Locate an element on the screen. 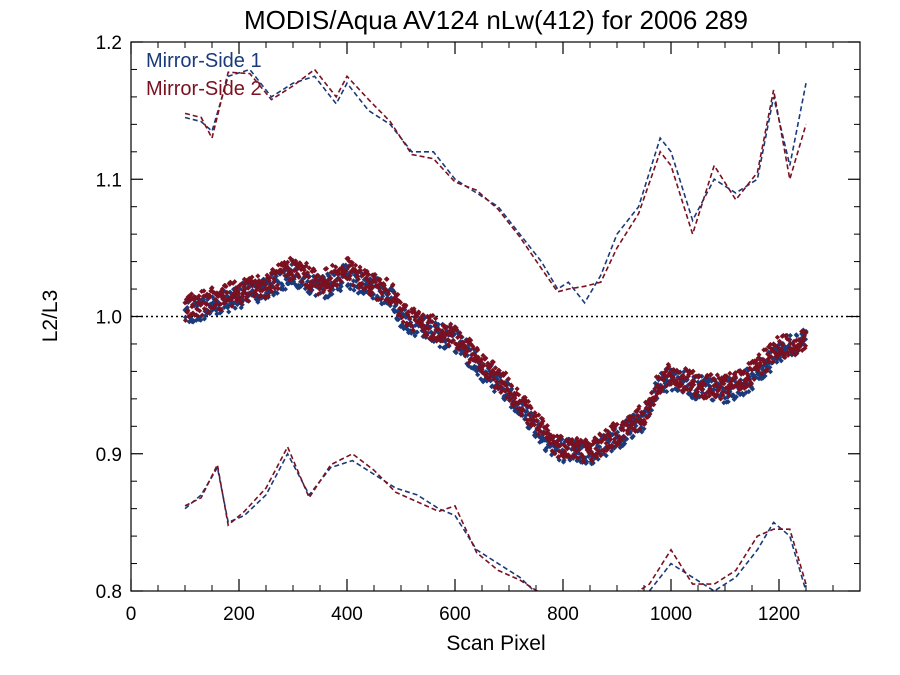 Image resolution: width=900 pixels, height=675 pixels. x-tick-label: 0 is located at coordinates (131, 614).